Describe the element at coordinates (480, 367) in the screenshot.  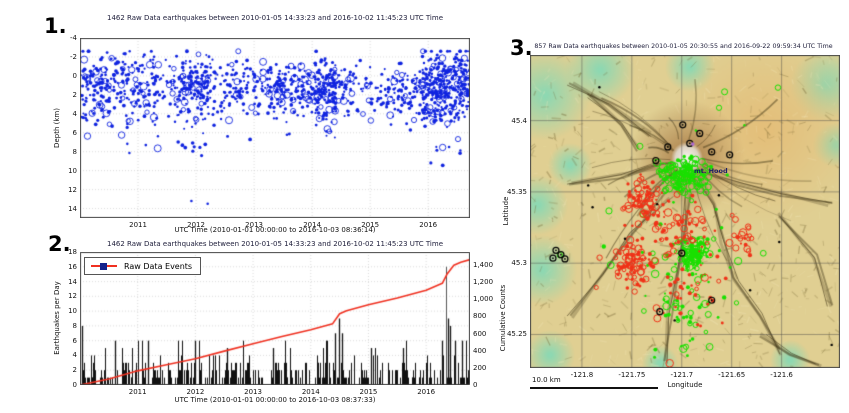
I see `tick-label: 200` at that location.